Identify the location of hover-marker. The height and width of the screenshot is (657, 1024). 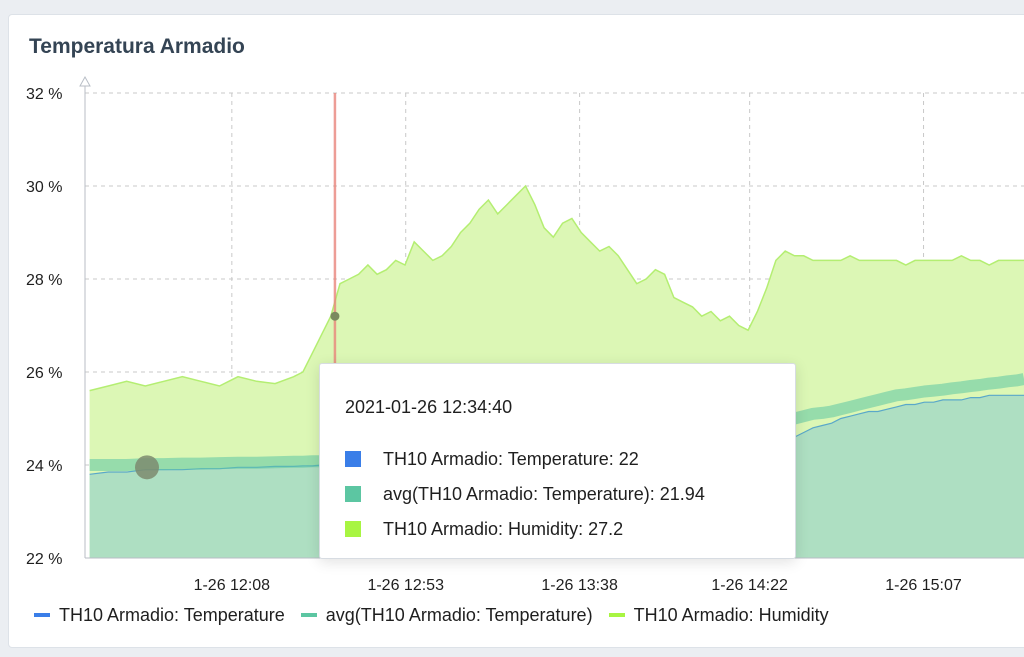
(147, 467).